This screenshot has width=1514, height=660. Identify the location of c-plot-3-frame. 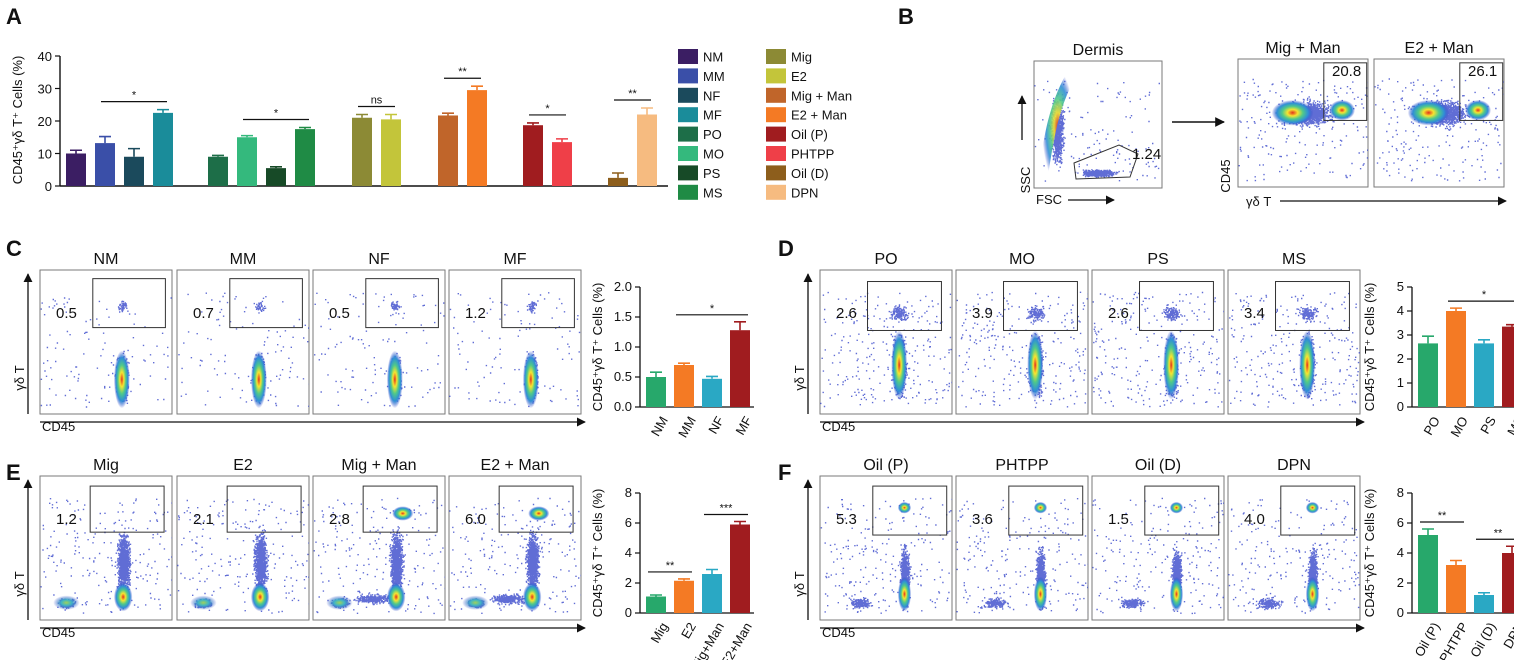
(515, 342).